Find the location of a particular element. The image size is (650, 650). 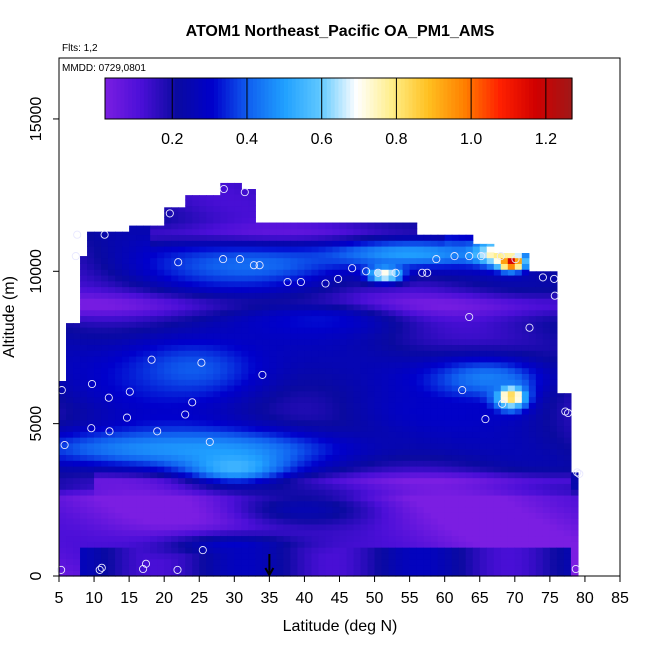

colorbar-segment is located at coordinates (407, 98).